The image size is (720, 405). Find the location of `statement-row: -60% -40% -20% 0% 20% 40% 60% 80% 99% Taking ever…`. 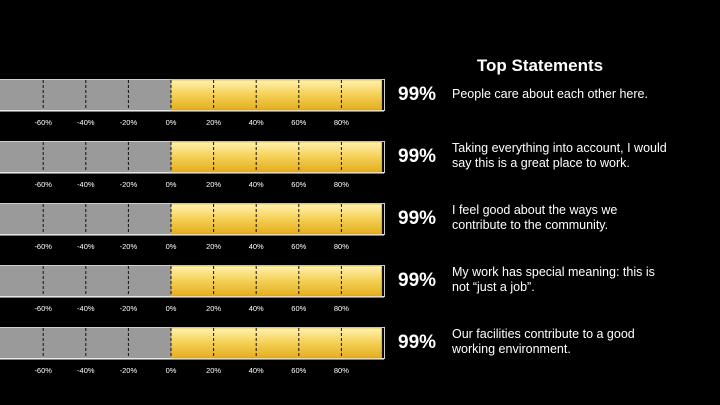

statement-row: -60% -40% -20% 0% 20% 40% 60% 80% 99% Taking ever… is located at coordinates (360, 170).